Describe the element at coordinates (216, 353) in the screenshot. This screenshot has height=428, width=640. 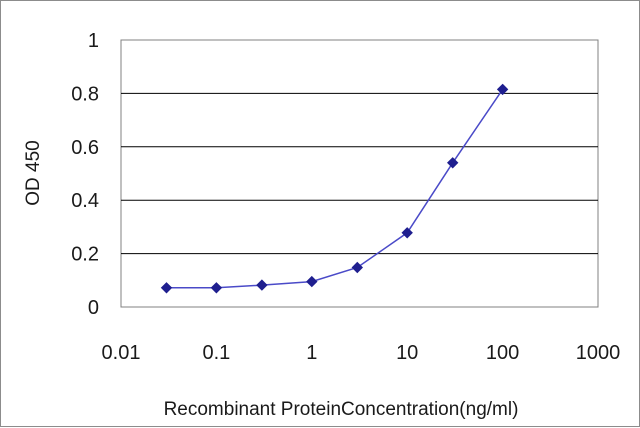
I see `x-tick-label: 0.1` at that location.